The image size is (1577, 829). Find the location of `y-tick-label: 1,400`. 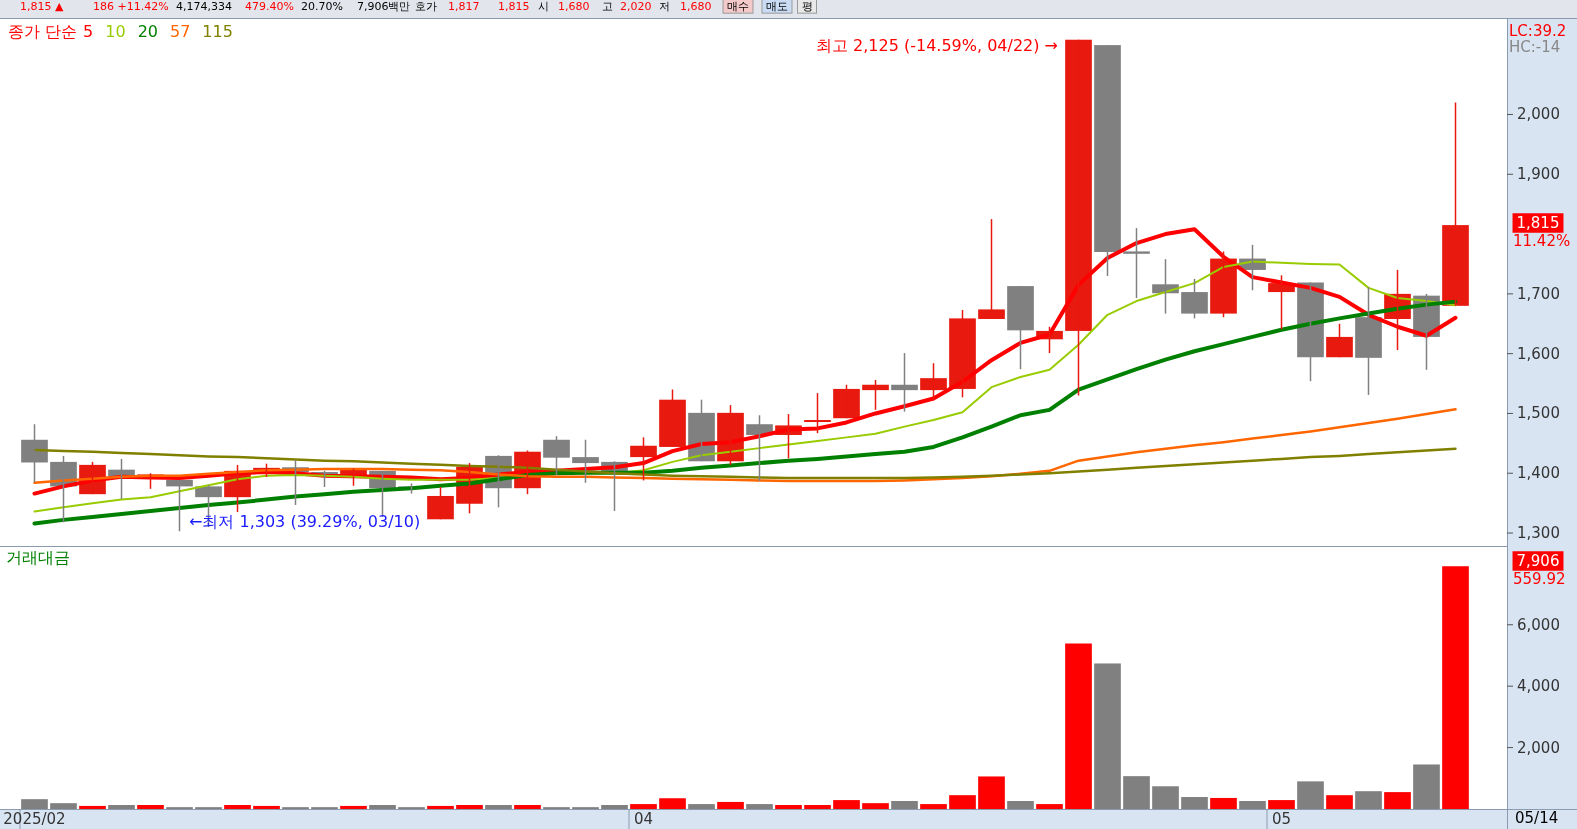

y-tick-label: 1,400 is located at coordinates (1538, 473).